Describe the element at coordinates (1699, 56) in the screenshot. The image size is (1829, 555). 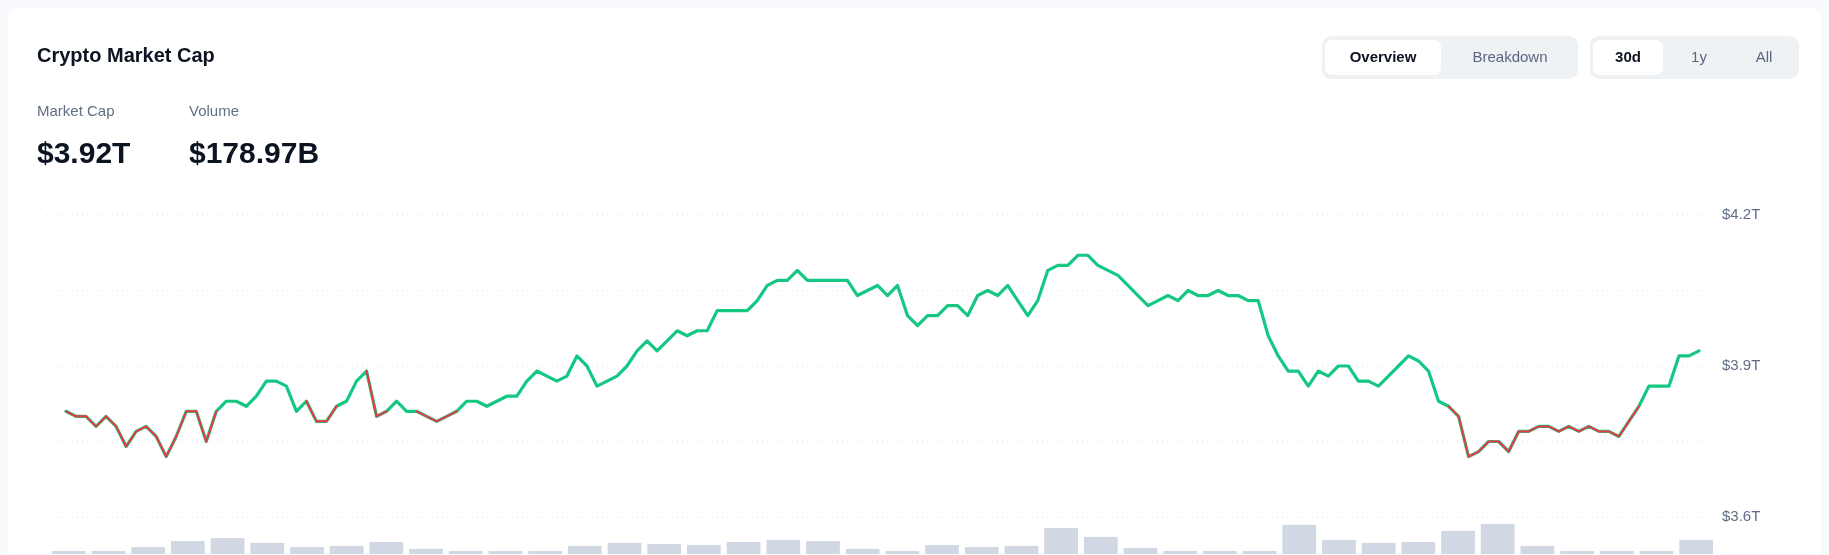
I see `text: 1y` at that location.